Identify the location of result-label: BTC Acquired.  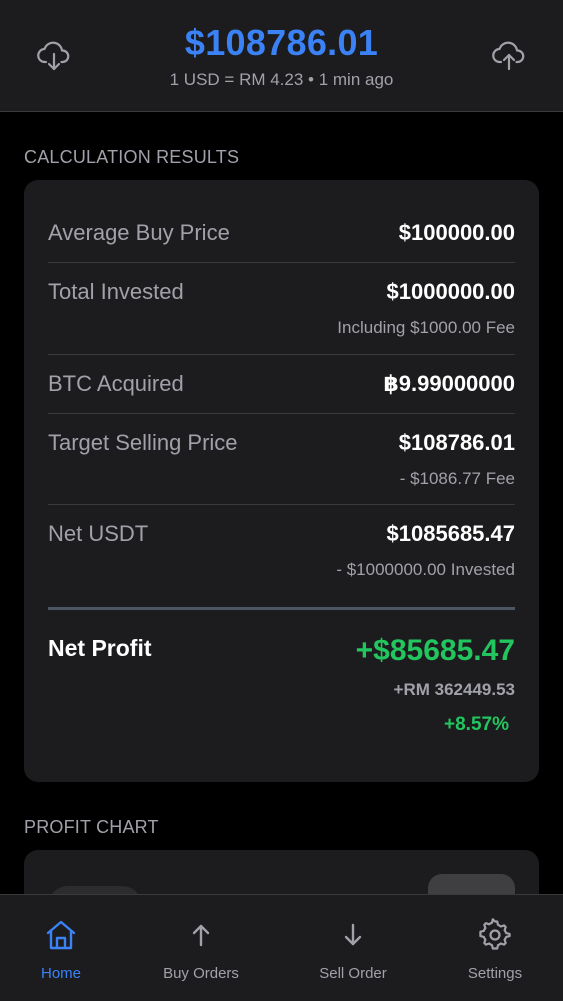
(116, 383).